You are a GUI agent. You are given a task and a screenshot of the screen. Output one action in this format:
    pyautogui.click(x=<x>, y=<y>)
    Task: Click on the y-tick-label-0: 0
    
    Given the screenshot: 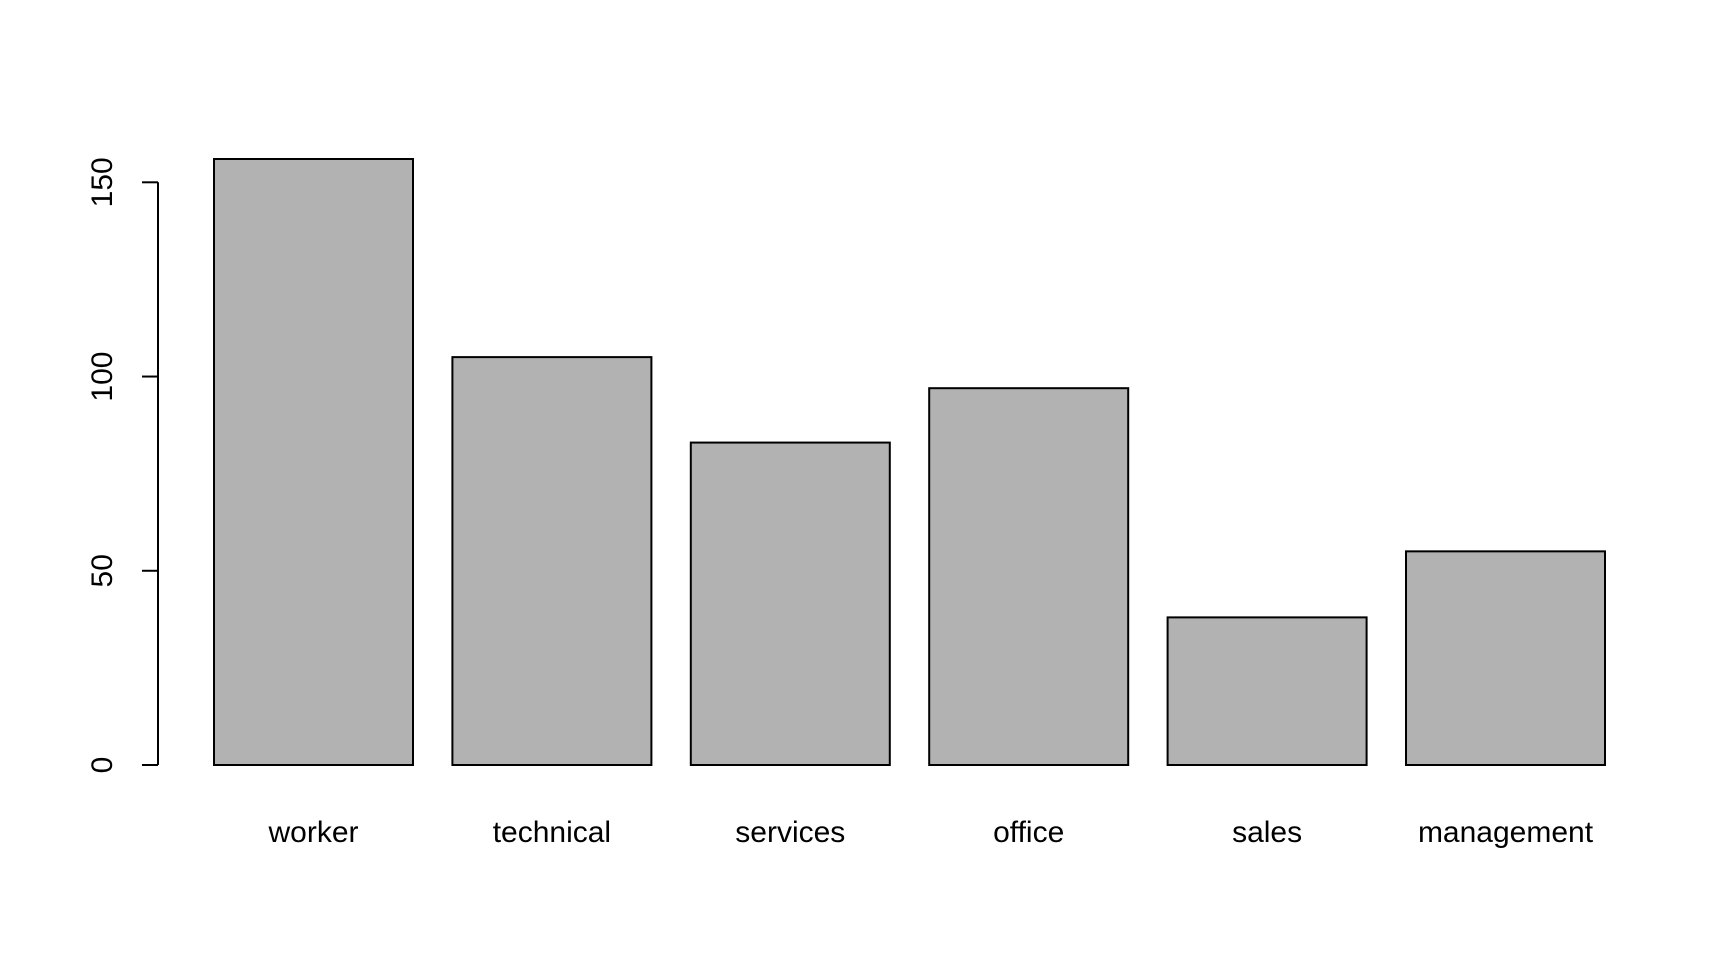 What is the action you would take?
    pyautogui.click(x=102, y=765)
    